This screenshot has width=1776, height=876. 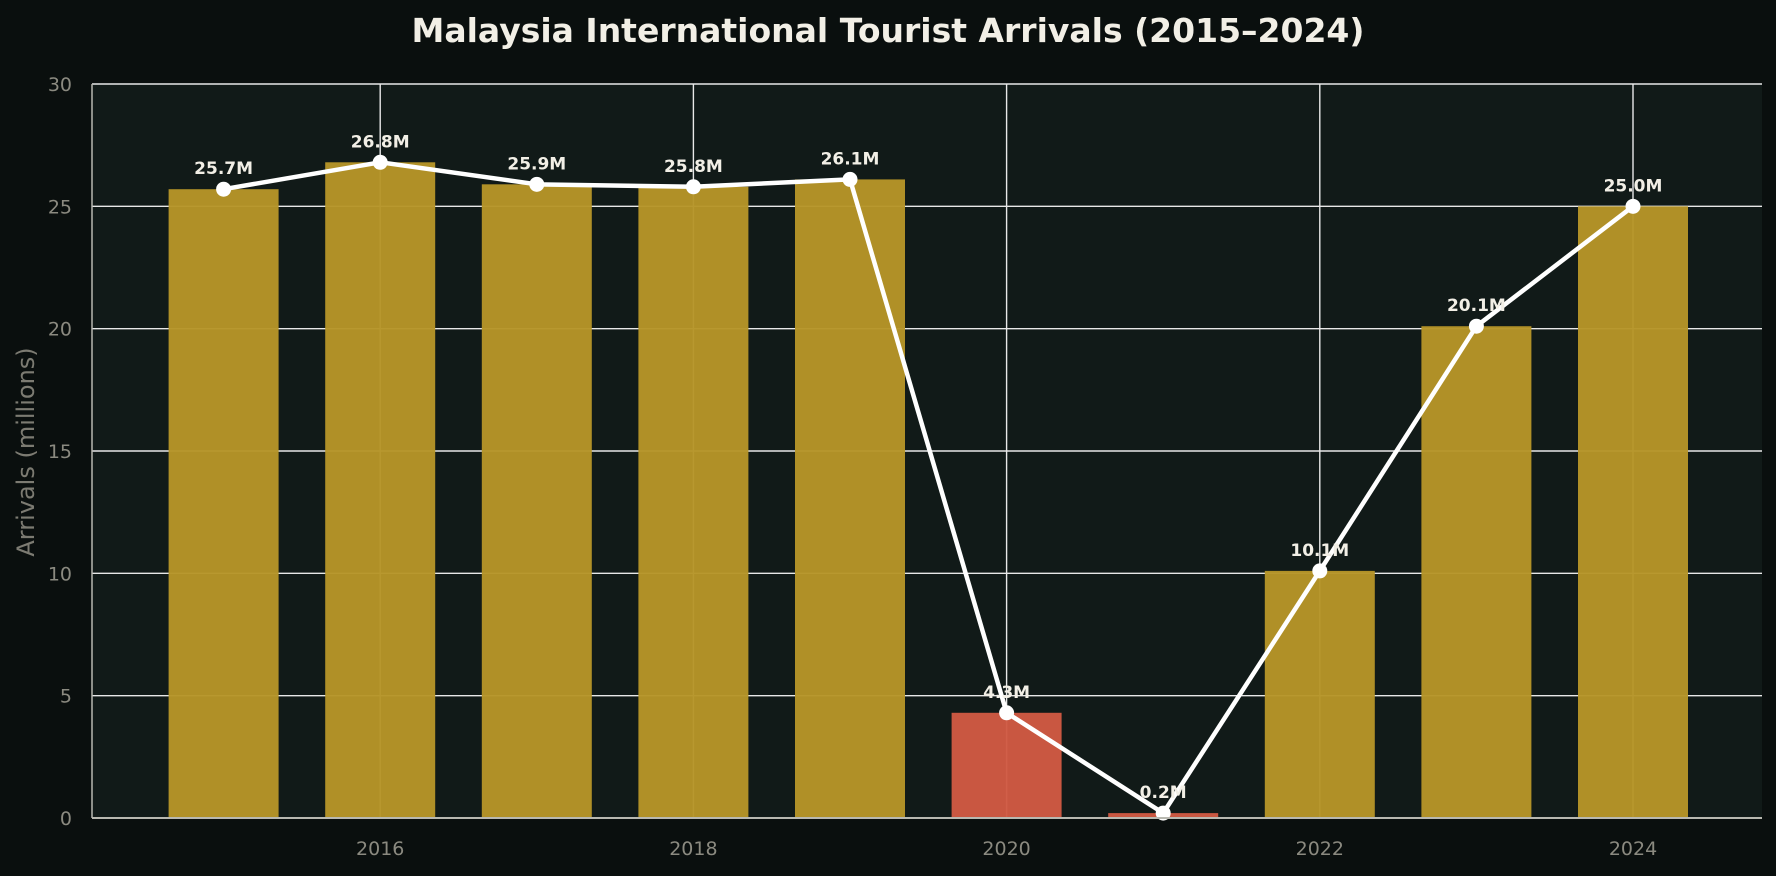 I want to click on point-2015, so click(x=224, y=189).